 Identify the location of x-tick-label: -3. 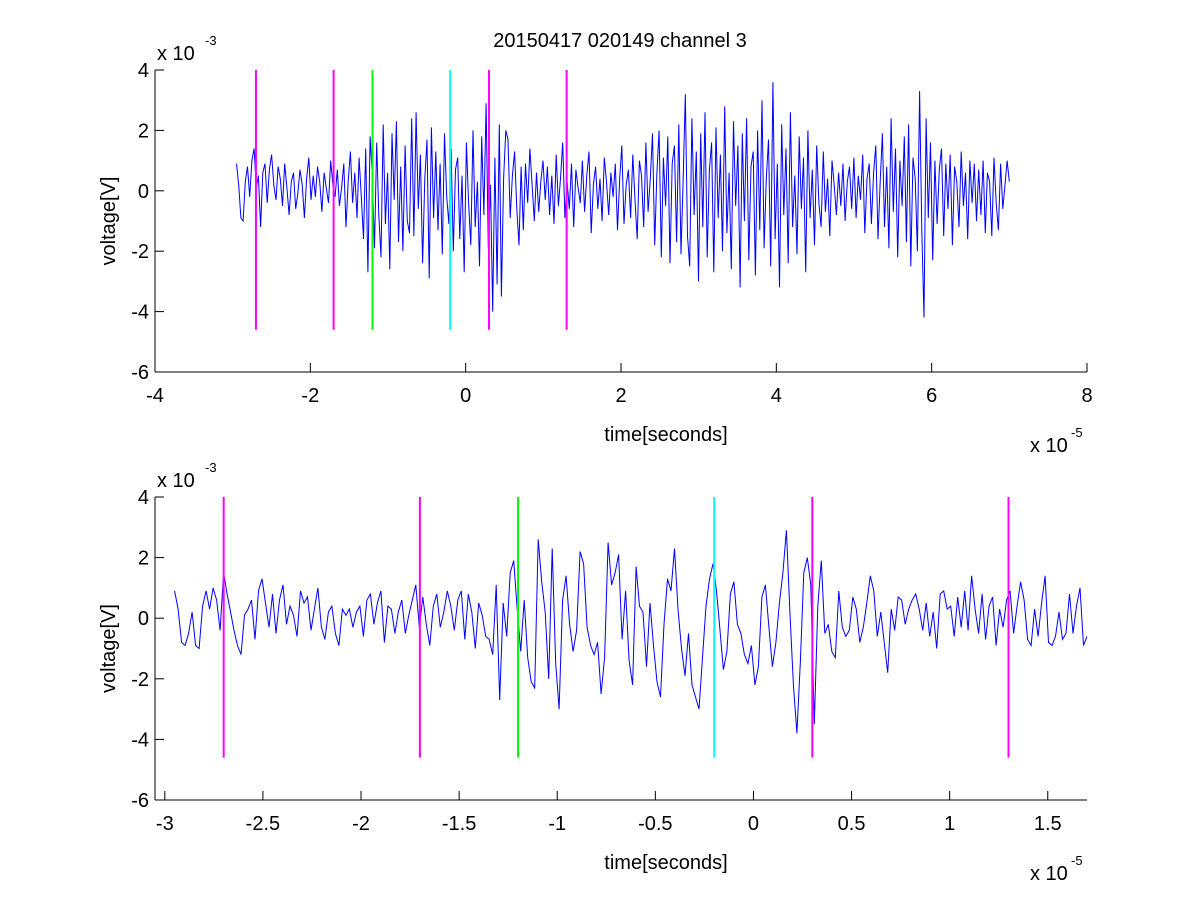
(165, 824).